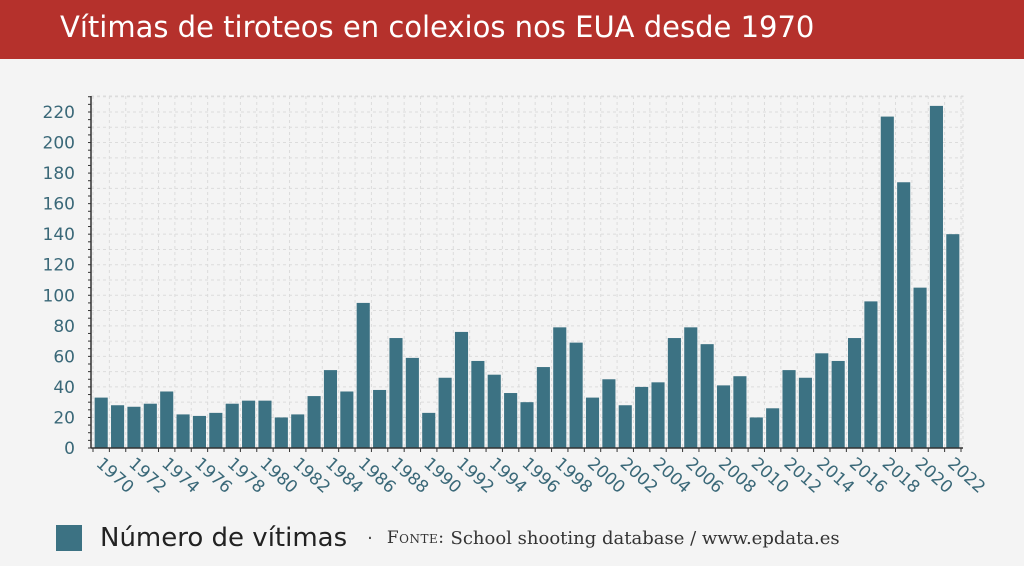 This screenshot has height=566, width=1024. What do you see at coordinates (330, 409) in the screenshot?
I see `bar-1984` at bounding box center [330, 409].